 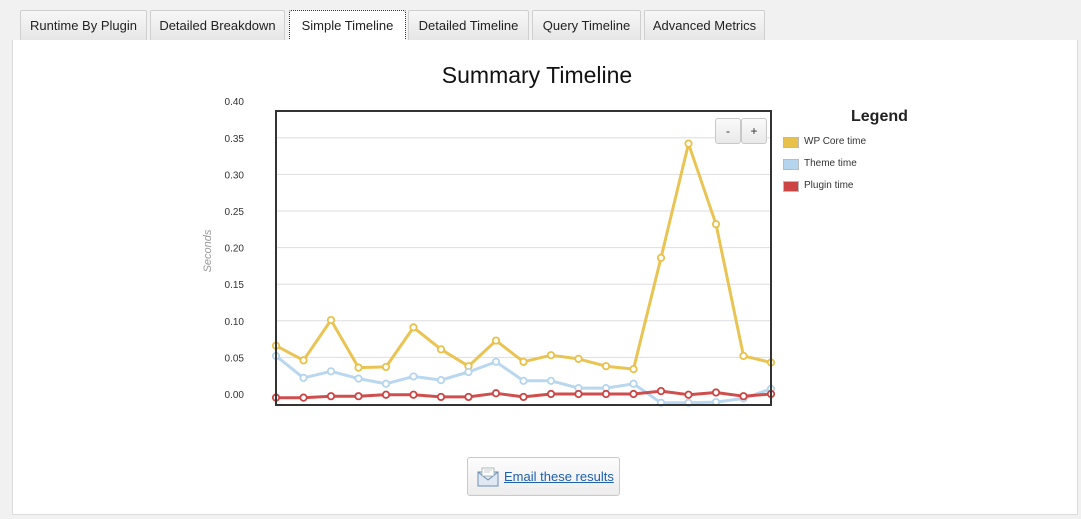 I want to click on y-tick-label: 0.05, so click(x=235, y=358).